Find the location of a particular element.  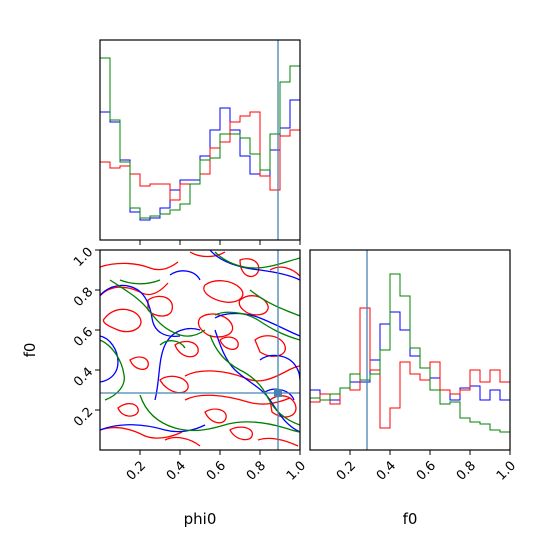

phi0-xaxis-tick-label: 1.0 is located at coordinates (296, 470).